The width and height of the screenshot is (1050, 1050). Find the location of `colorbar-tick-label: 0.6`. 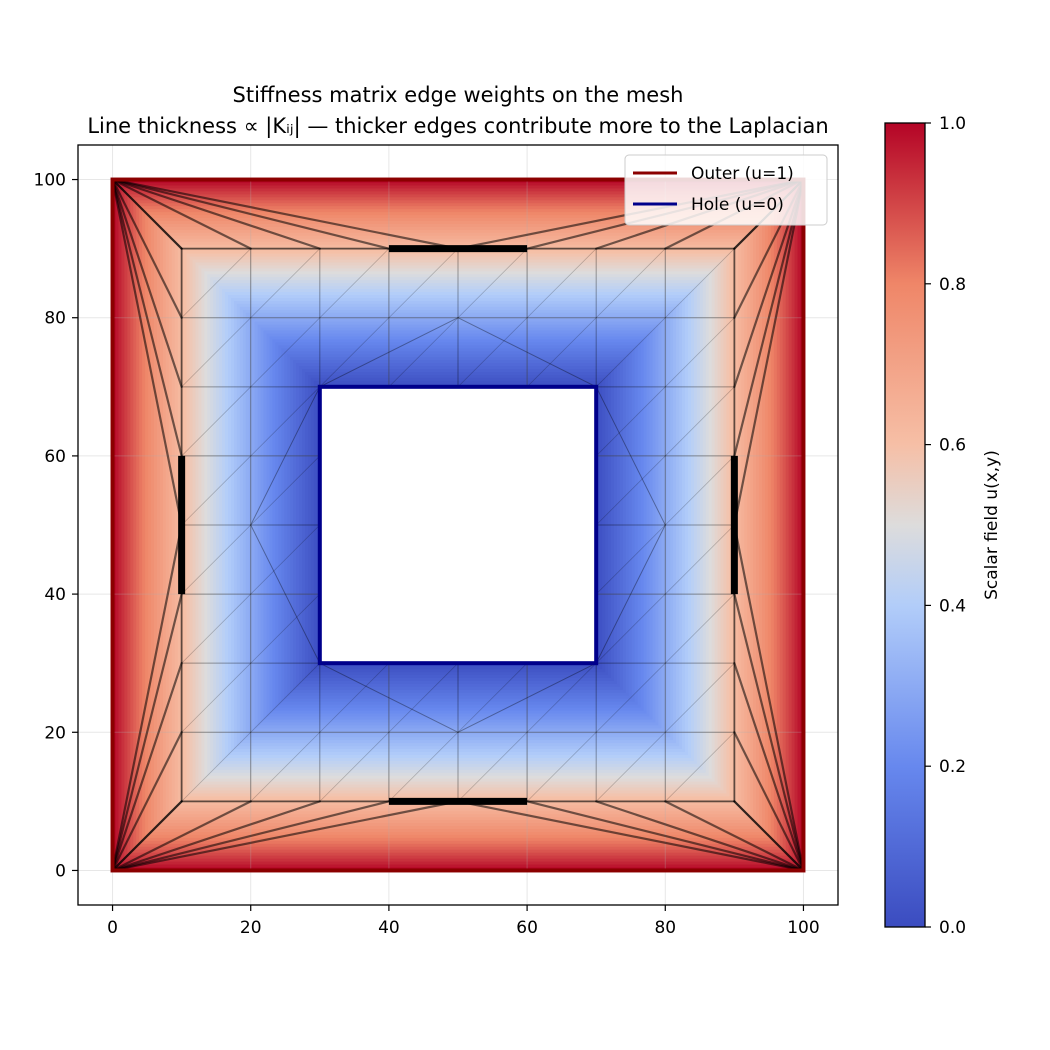

colorbar-tick-label: 0.6 is located at coordinates (952, 446).